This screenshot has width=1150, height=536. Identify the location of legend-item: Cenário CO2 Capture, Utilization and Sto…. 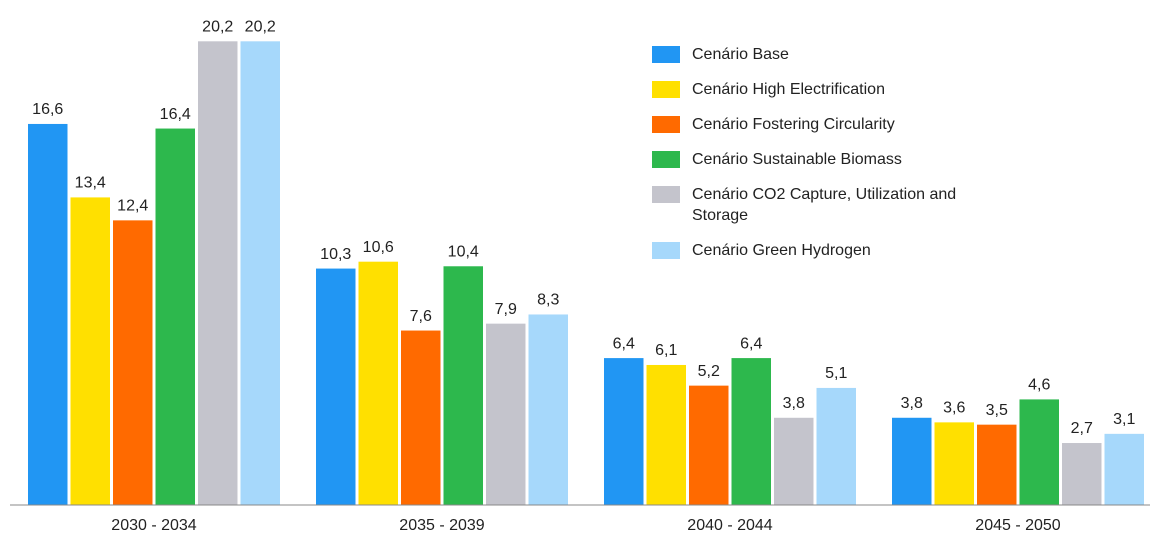
(827, 205).